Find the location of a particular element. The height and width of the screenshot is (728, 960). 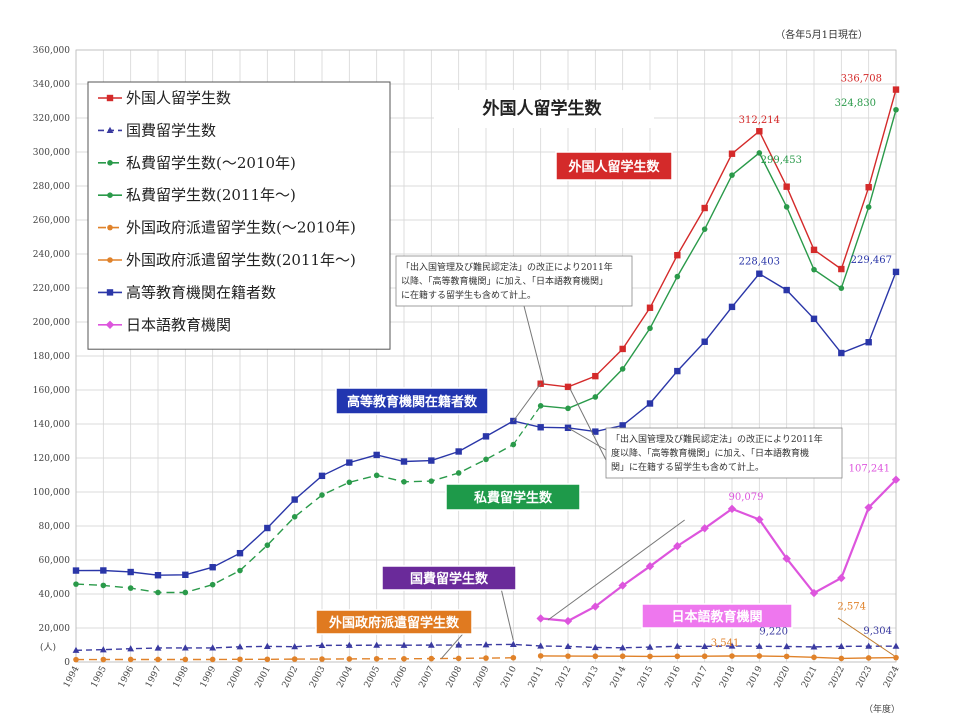

data-label-govt-2024: 9,304 is located at coordinates (877, 631).